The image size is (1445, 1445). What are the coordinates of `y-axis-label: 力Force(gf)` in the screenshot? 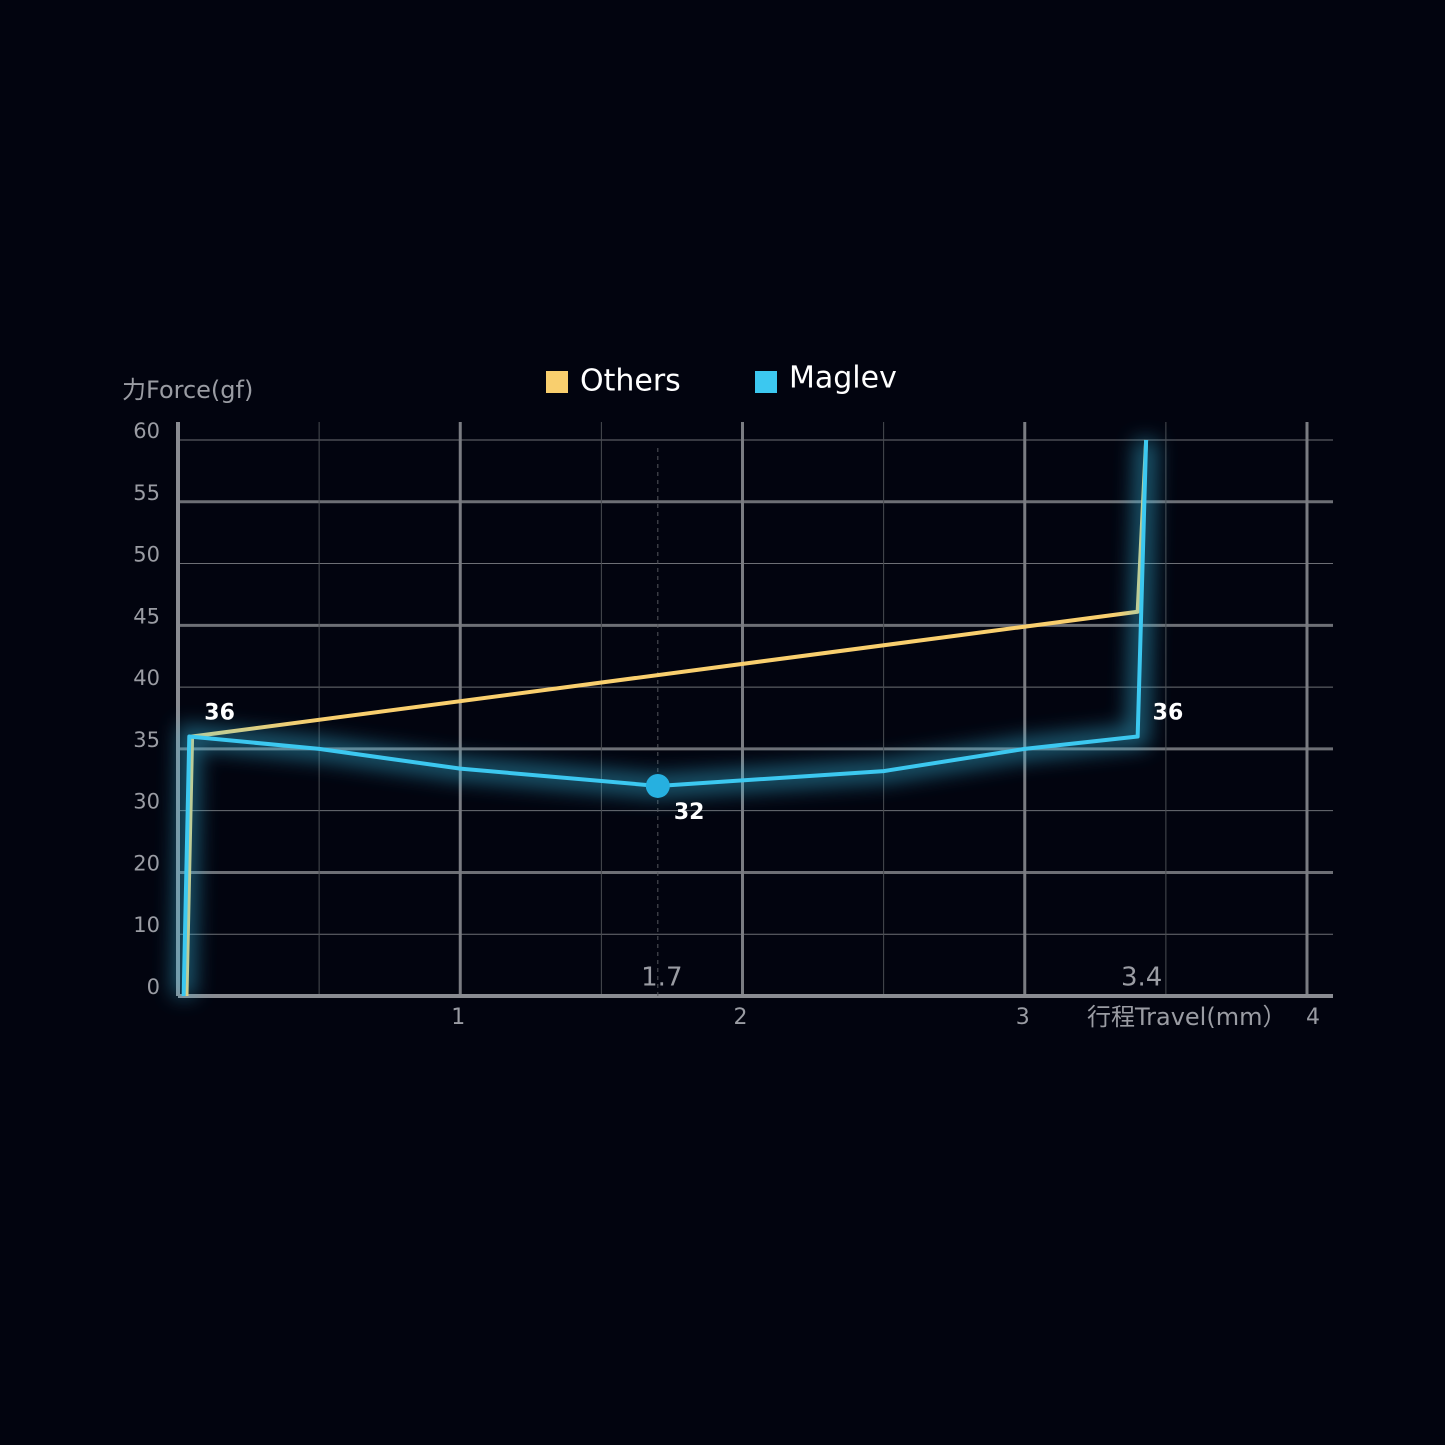 It's located at (187, 390).